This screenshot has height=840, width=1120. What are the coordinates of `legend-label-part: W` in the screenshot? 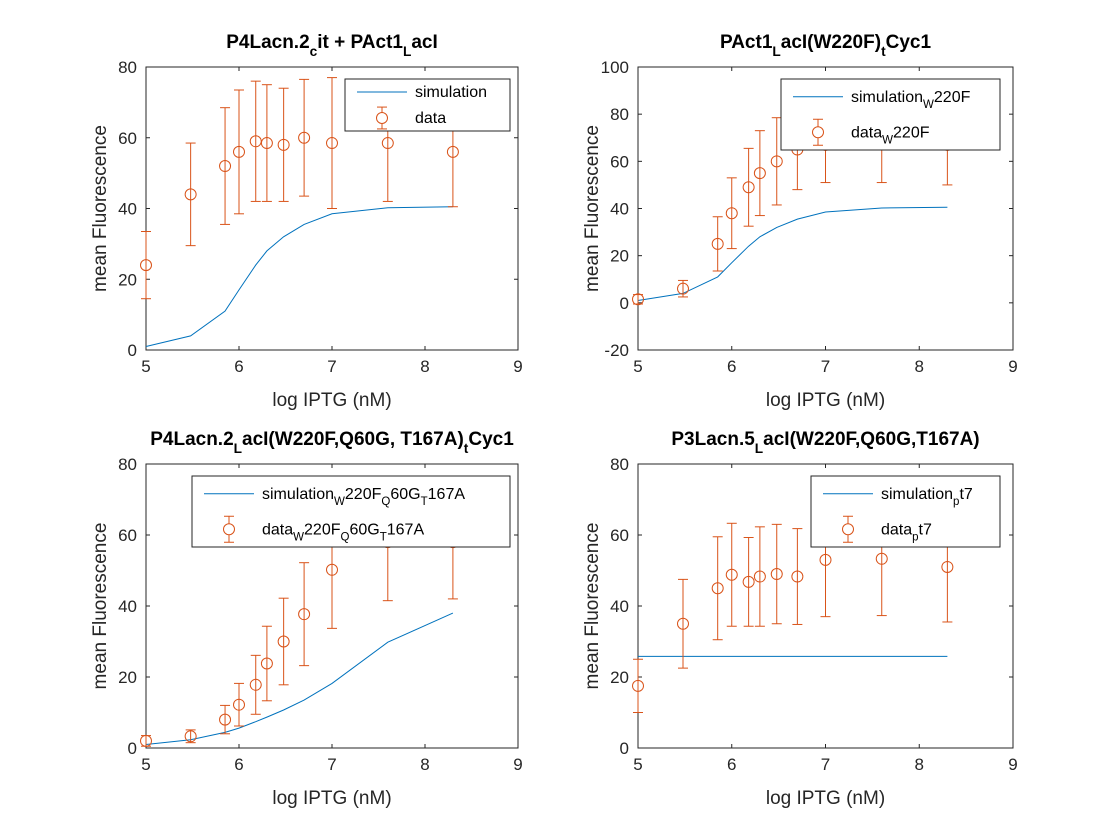 It's located at (298, 537).